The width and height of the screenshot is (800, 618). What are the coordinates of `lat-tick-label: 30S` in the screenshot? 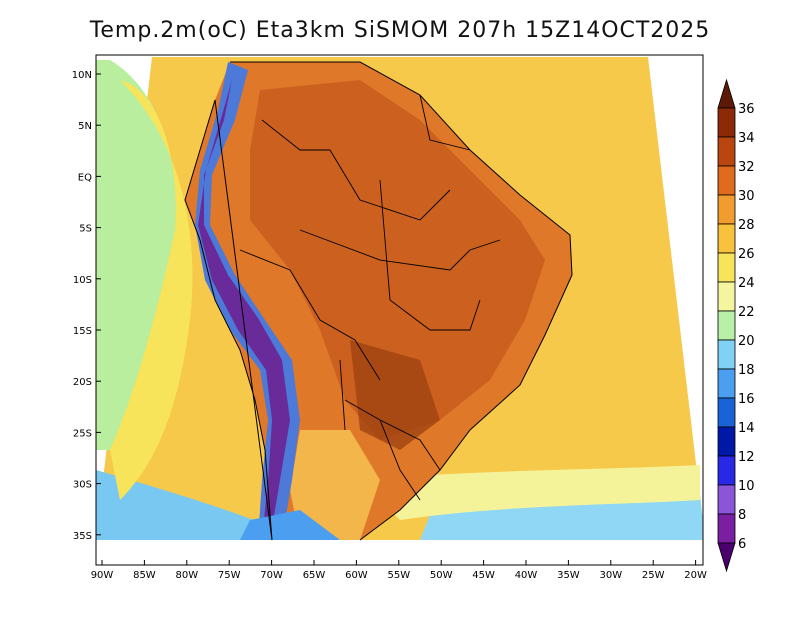 It's located at (82, 485).